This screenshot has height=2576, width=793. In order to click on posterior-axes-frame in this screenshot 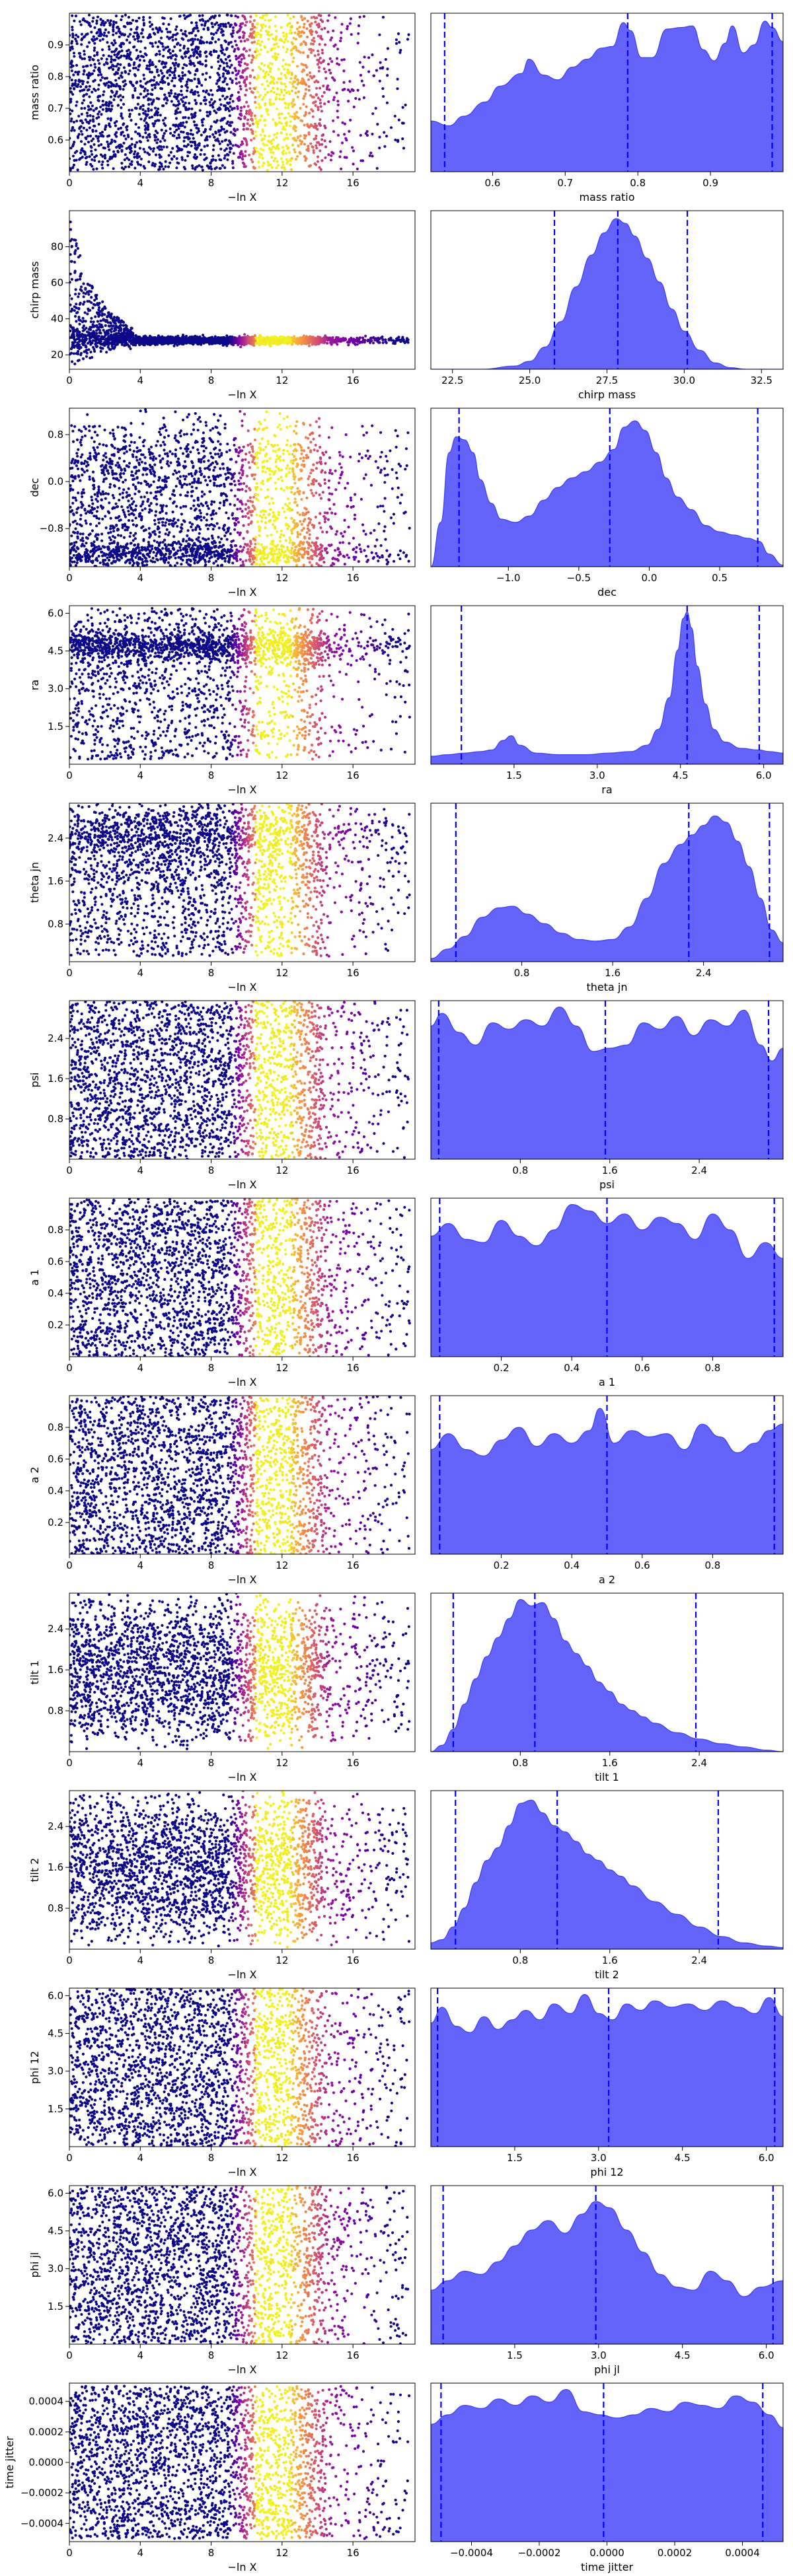, I will do `click(607, 93)`.